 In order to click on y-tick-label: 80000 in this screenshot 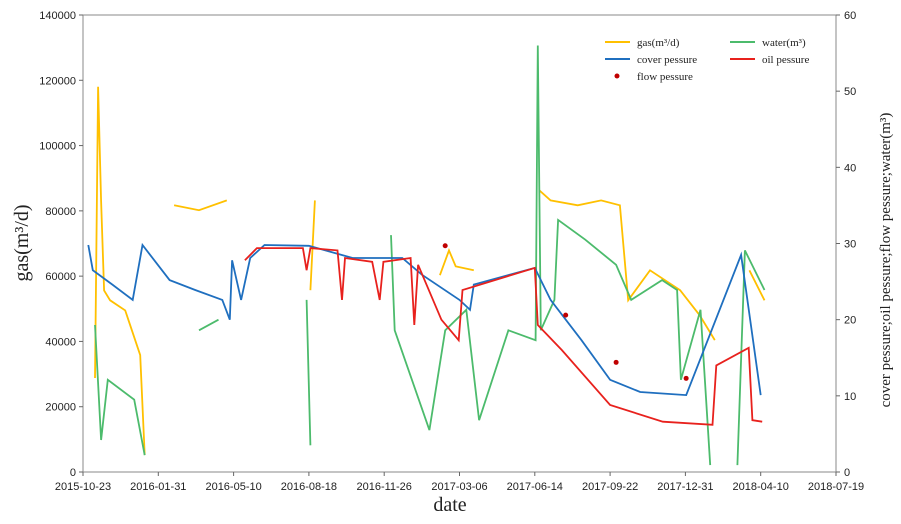, I will do `click(60, 212)`.